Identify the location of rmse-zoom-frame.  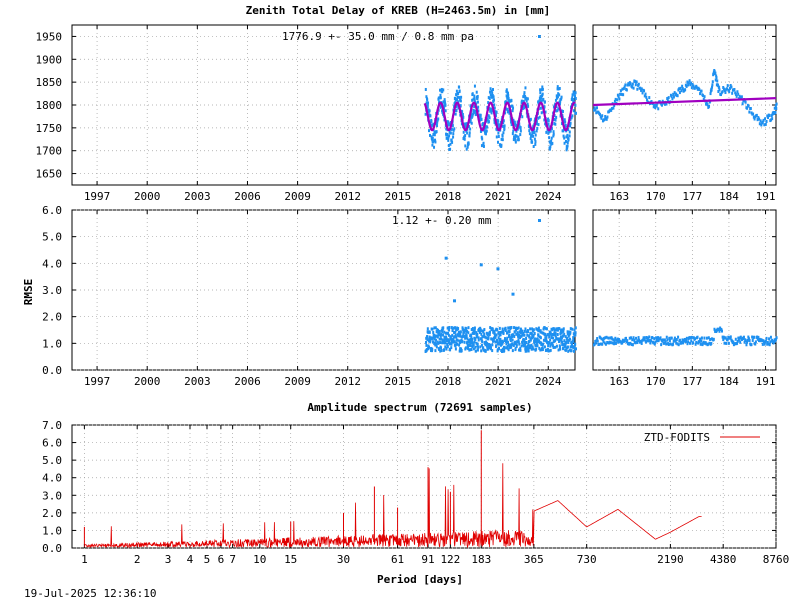
(684, 290).